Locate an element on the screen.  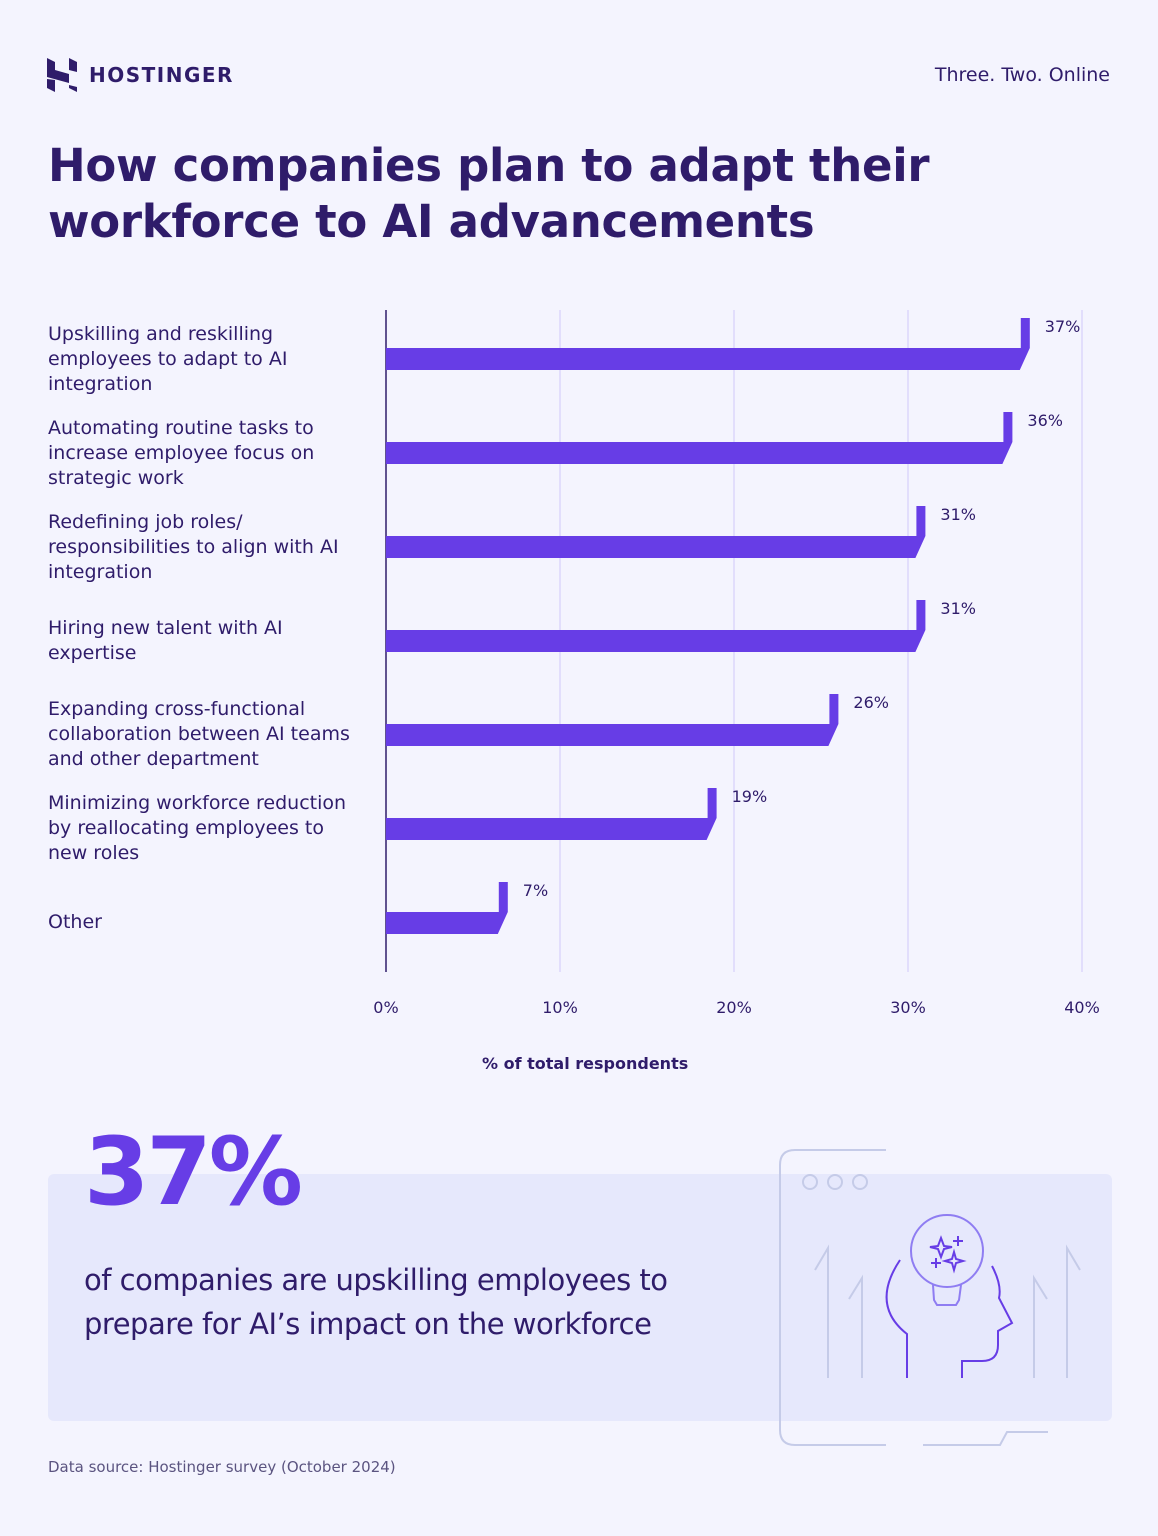
category-label: Other is located at coordinates (75, 922).